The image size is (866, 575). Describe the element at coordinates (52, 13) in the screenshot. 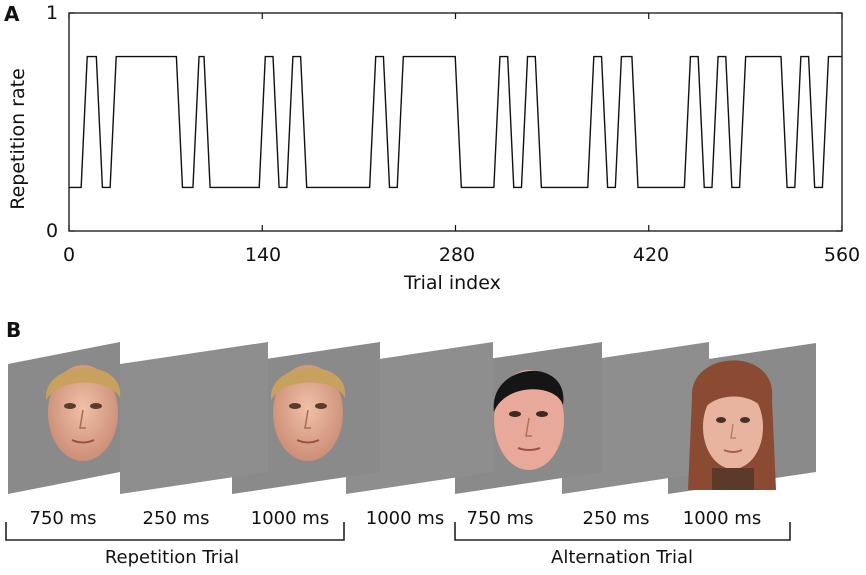

I see `ytick-label-1: 1` at that location.